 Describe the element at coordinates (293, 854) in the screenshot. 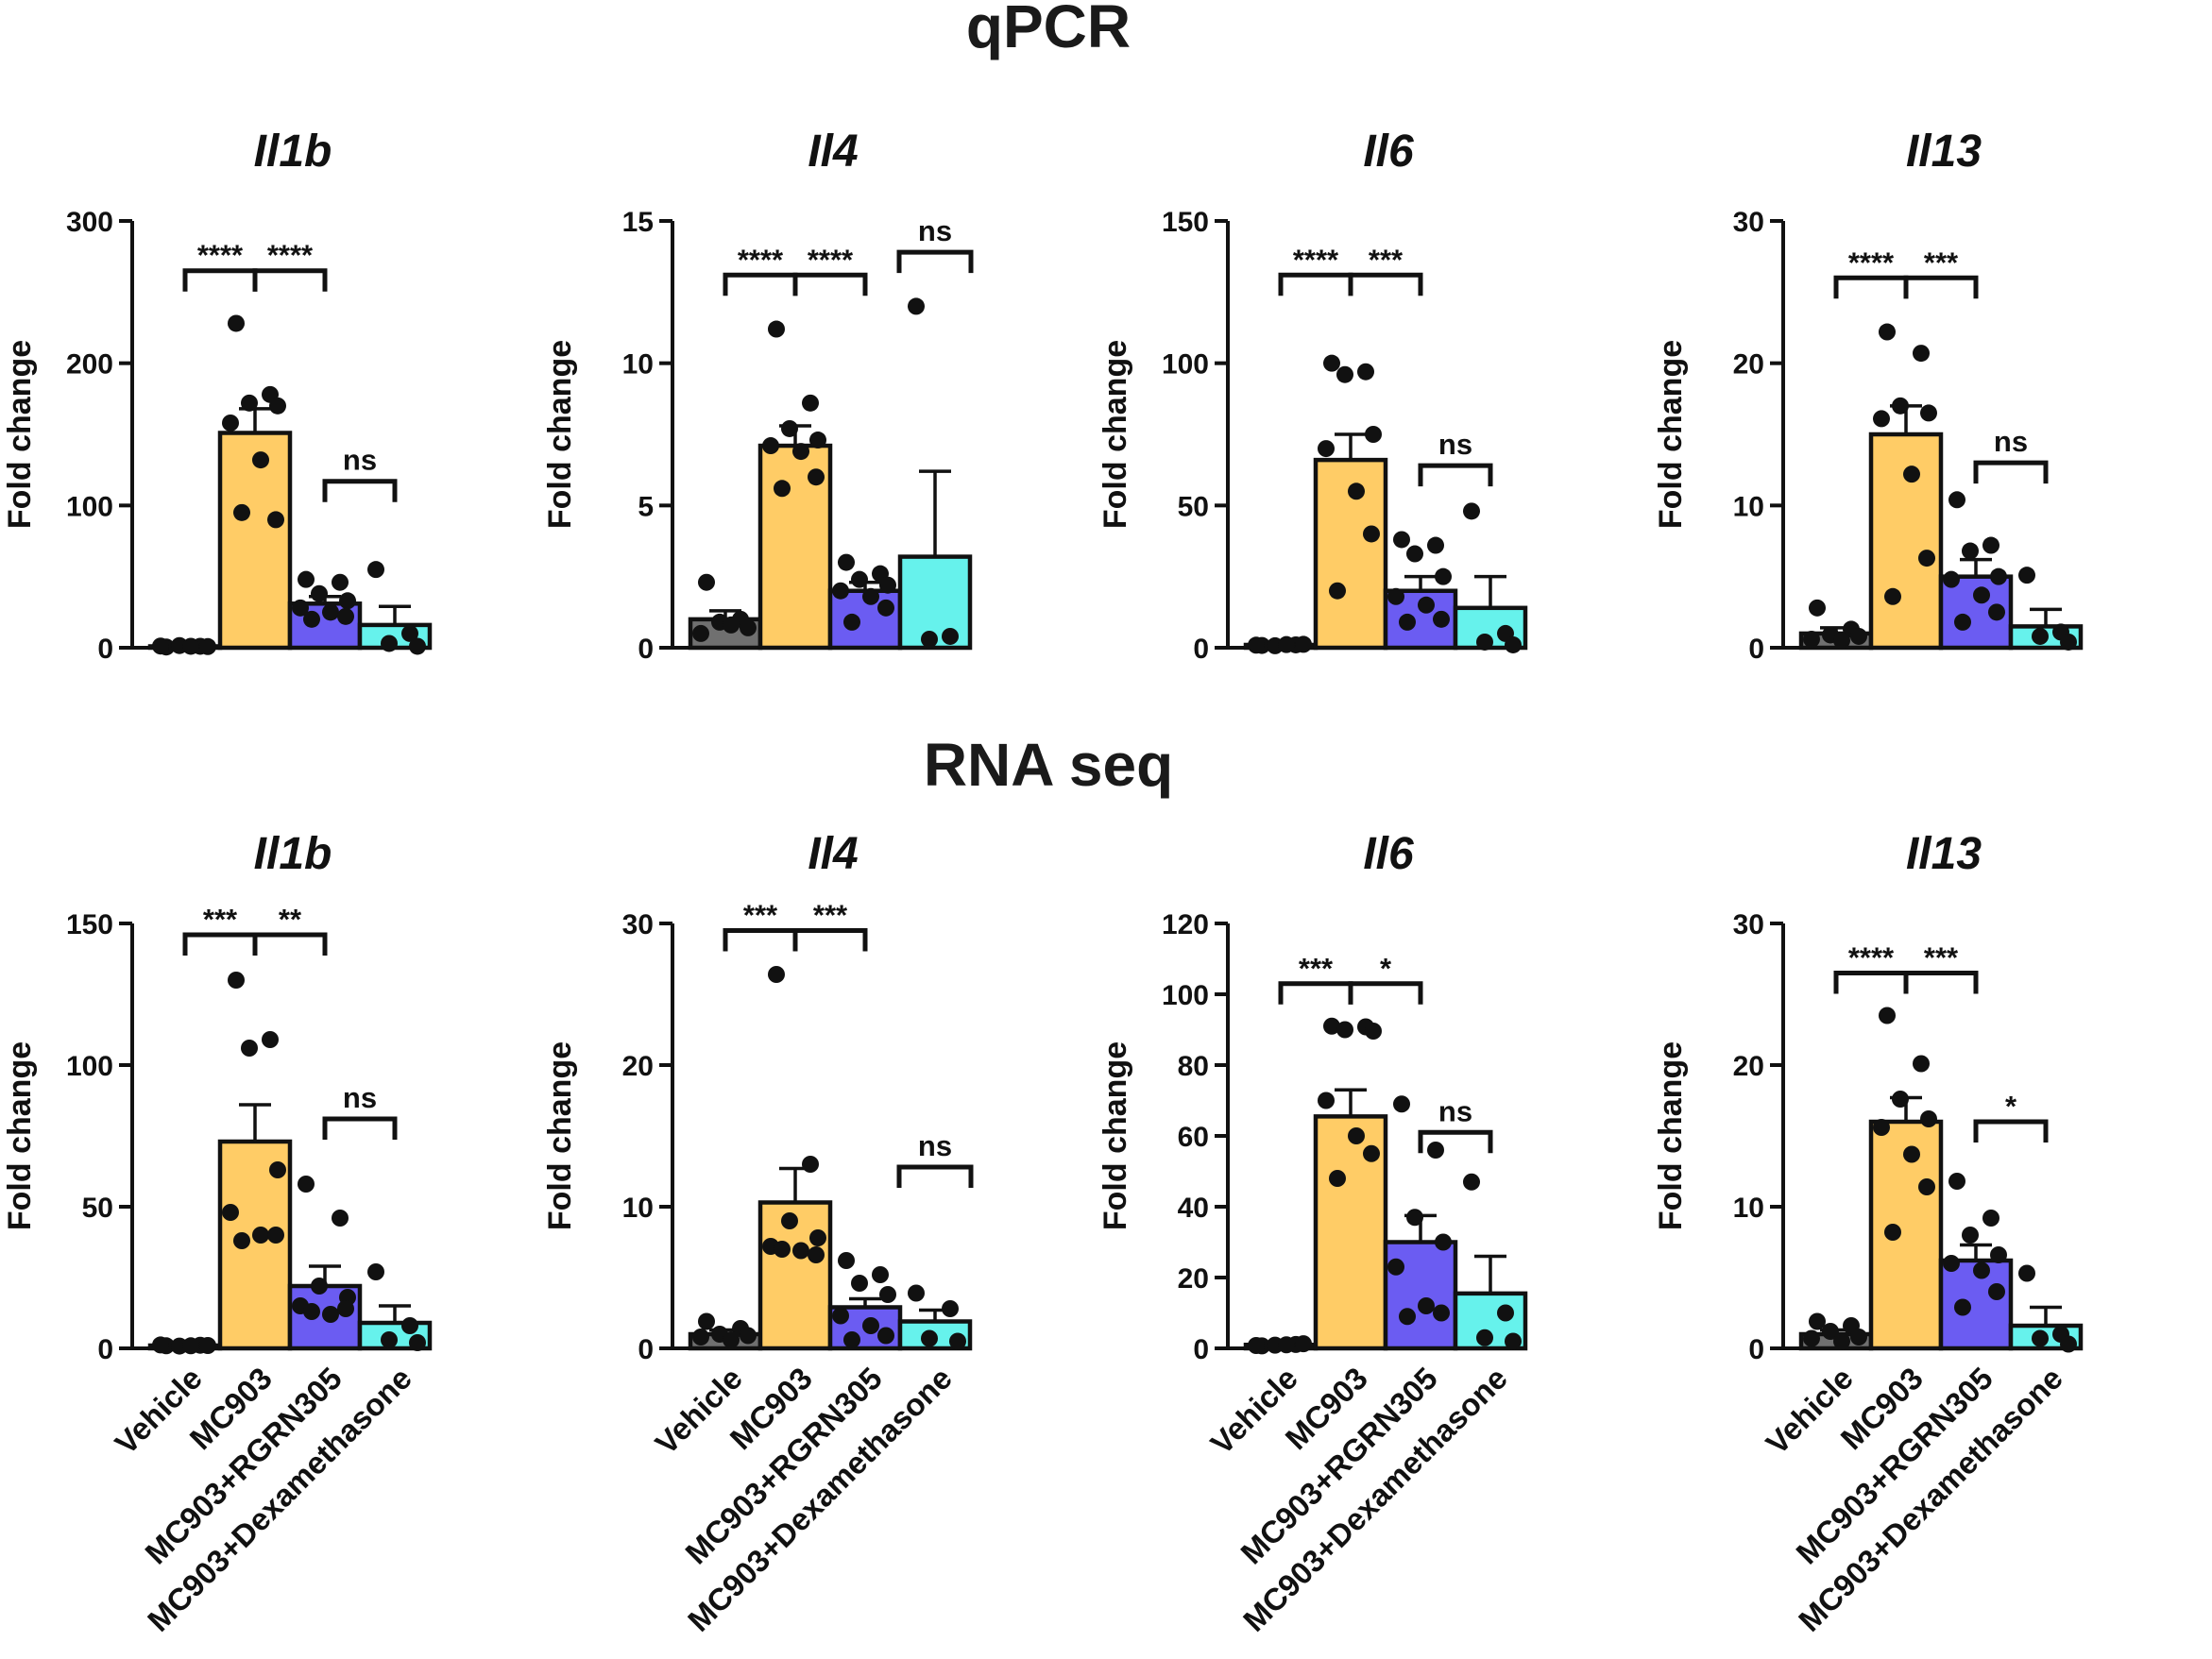

I see `chart-title: Il1b` at that location.